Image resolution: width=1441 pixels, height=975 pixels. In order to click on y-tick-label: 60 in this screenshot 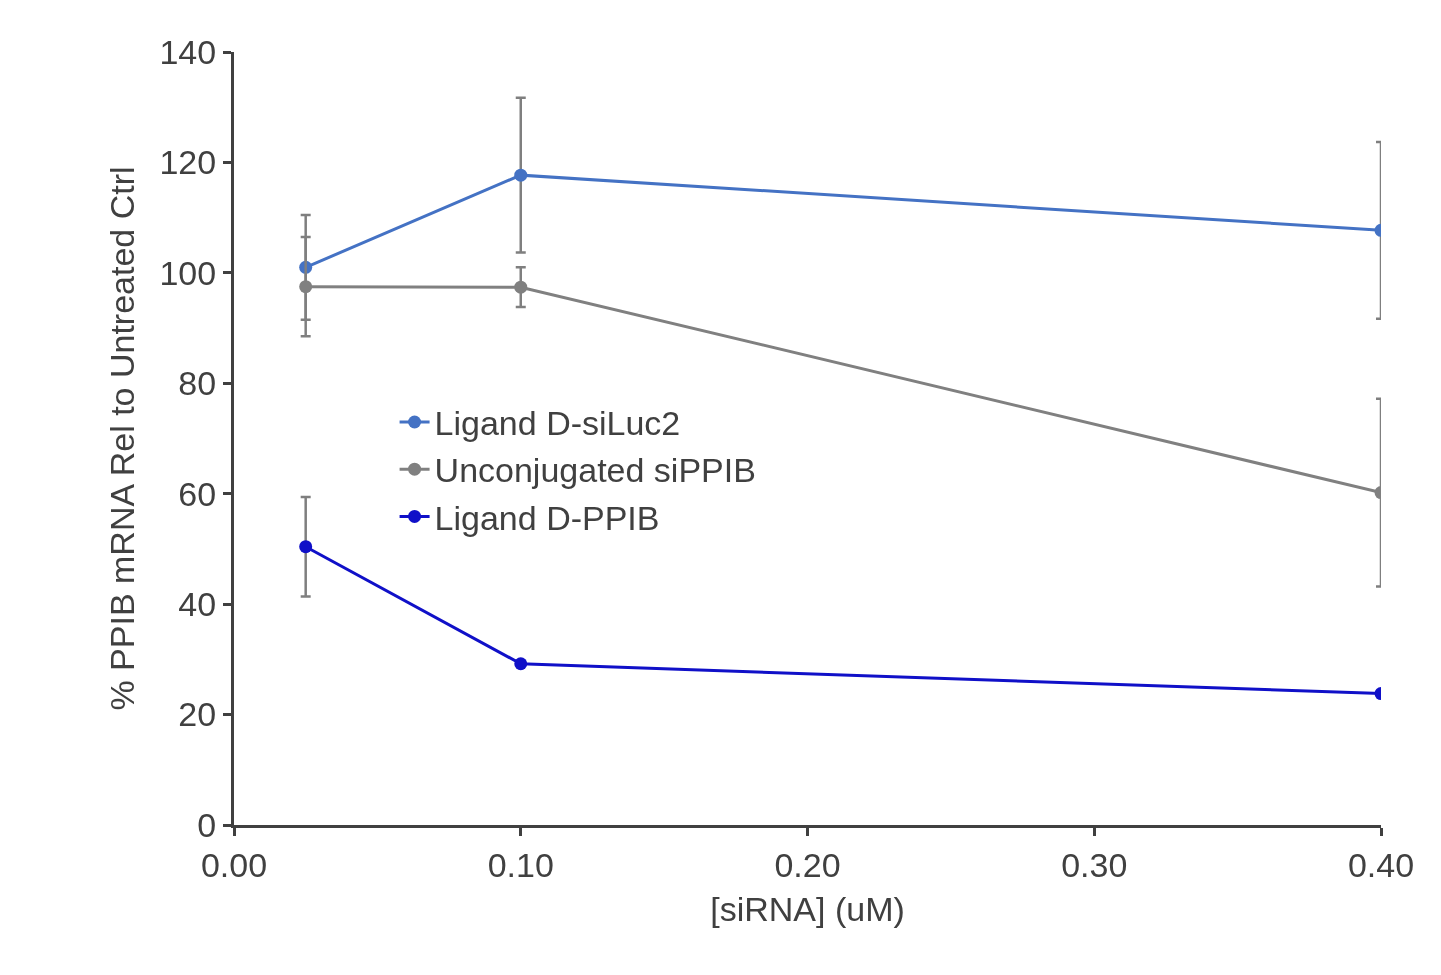, I will do `click(197, 493)`.